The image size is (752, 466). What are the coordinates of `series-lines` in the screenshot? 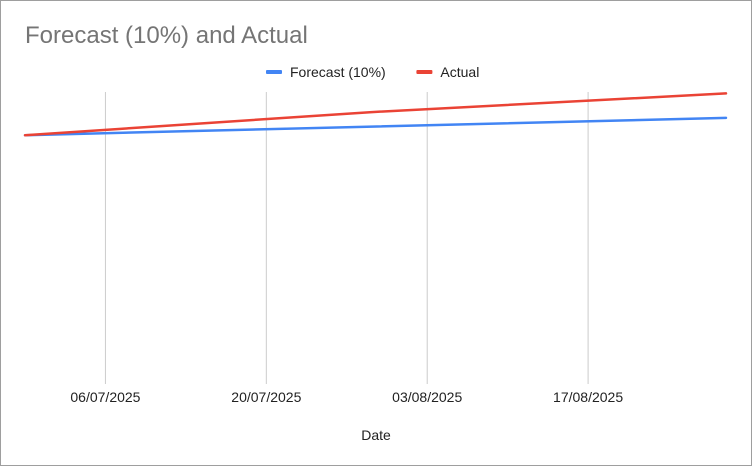 It's located at (375, 114).